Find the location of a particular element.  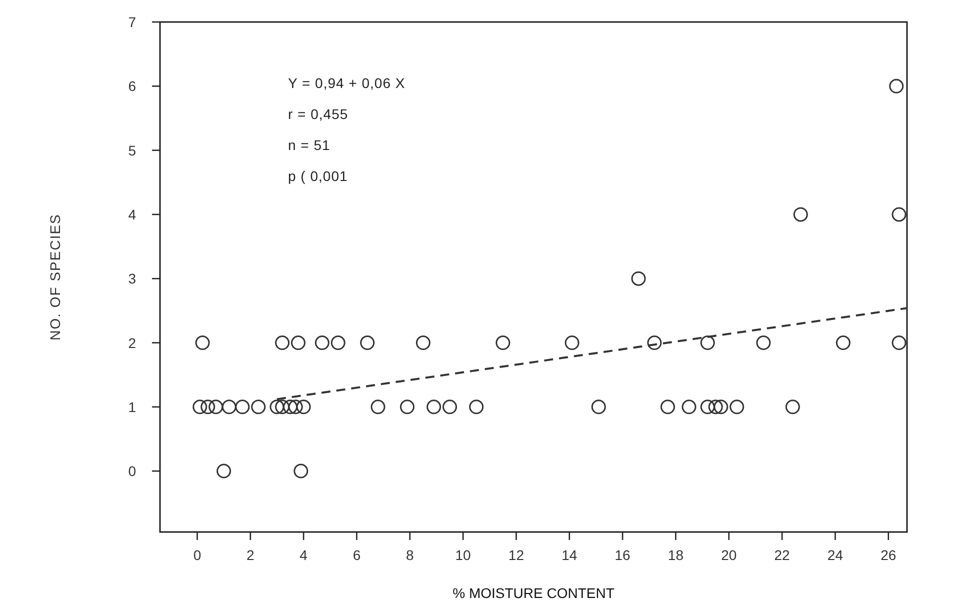

annotation: Y = 0,94 + 0,06 X is located at coordinates (347, 83).